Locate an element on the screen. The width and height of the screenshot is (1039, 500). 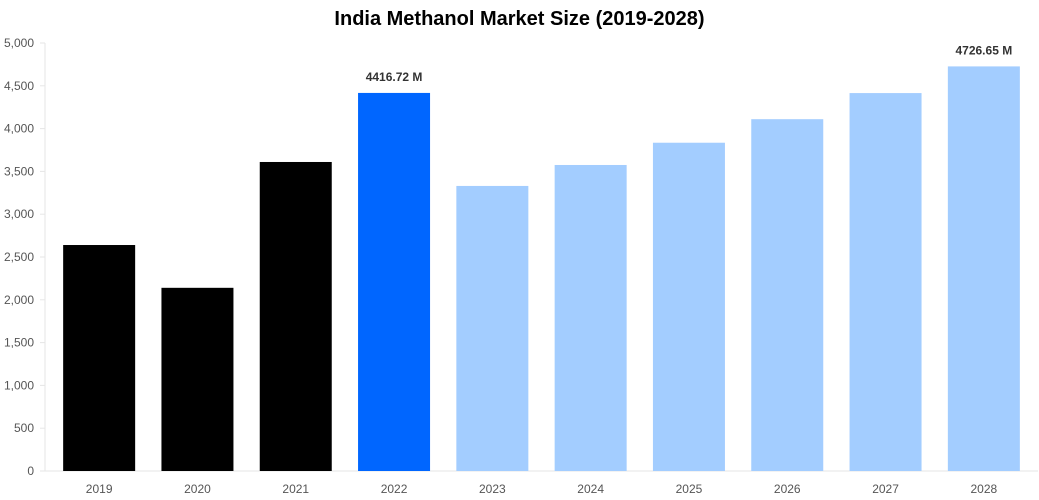
y-tick-label: 5,000 is located at coordinates (19, 43).